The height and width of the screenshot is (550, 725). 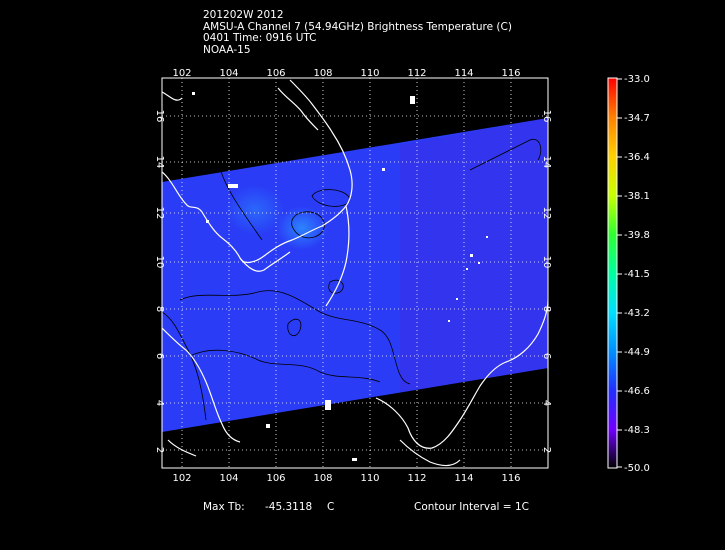 What do you see at coordinates (474, 255) in the screenshot?
I see `swath-east-tone` at bounding box center [474, 255].